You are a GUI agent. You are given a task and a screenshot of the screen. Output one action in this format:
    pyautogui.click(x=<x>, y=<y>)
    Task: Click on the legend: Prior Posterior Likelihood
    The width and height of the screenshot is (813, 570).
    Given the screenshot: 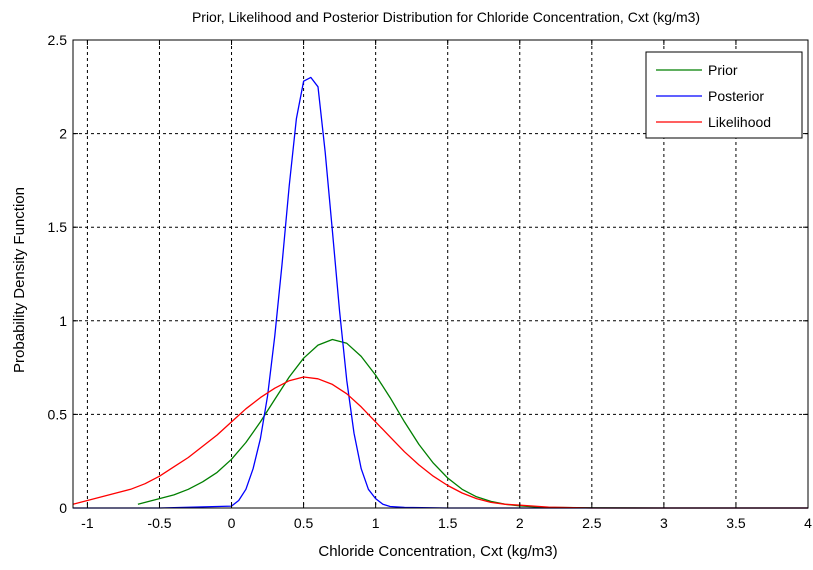 What is the action you would take?
    pyautogui.click(x=724, y=95)
    